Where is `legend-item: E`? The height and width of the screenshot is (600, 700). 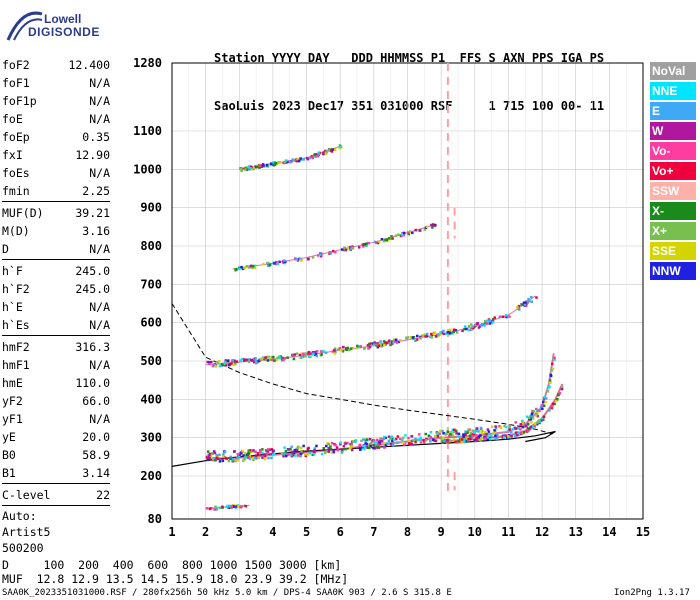 legend-item: E is located at coordinates (673, 111).